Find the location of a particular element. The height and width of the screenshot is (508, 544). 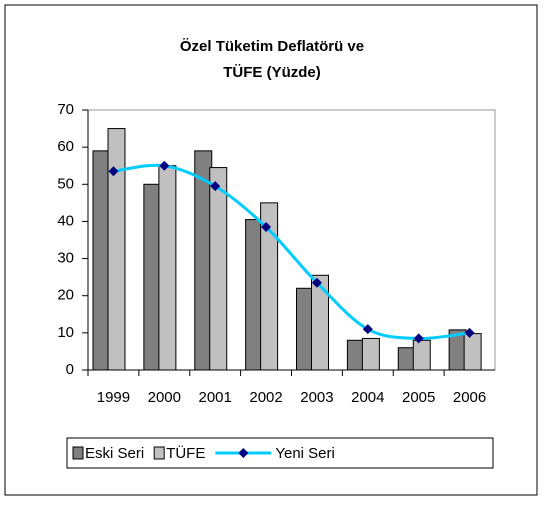

legend is located at coordinates (280, 453).